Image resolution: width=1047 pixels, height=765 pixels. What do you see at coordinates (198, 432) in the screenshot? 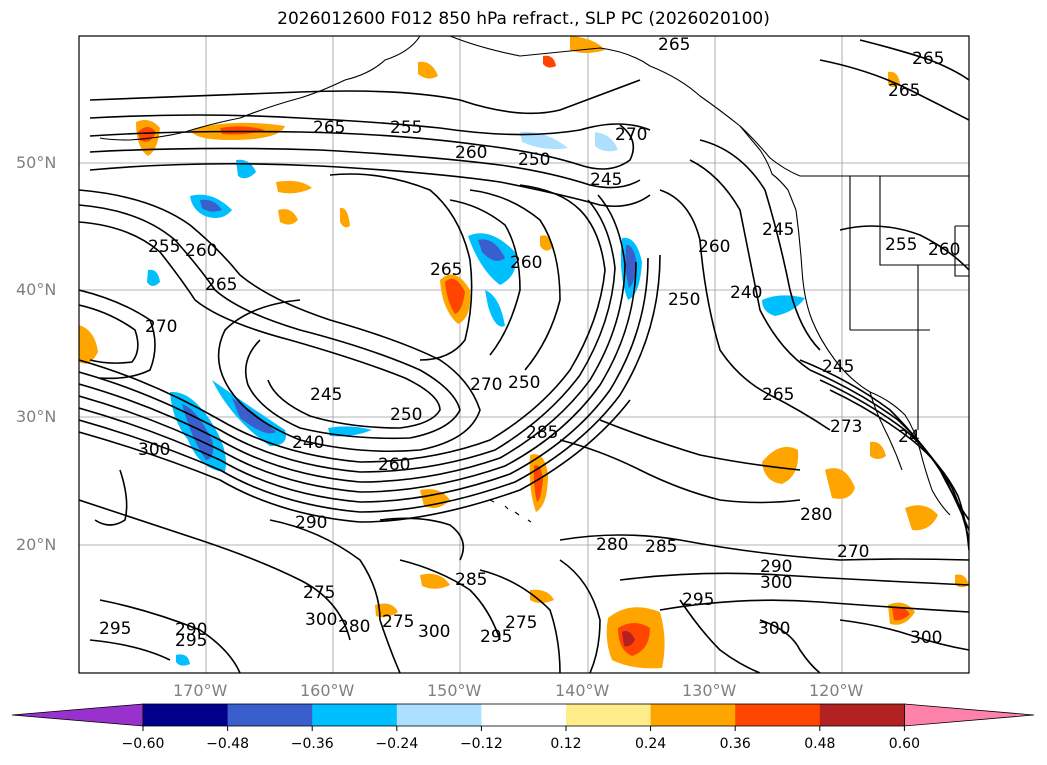
I see `fill-patch-subtropic-cold-core` at bounding box center [198, 432].